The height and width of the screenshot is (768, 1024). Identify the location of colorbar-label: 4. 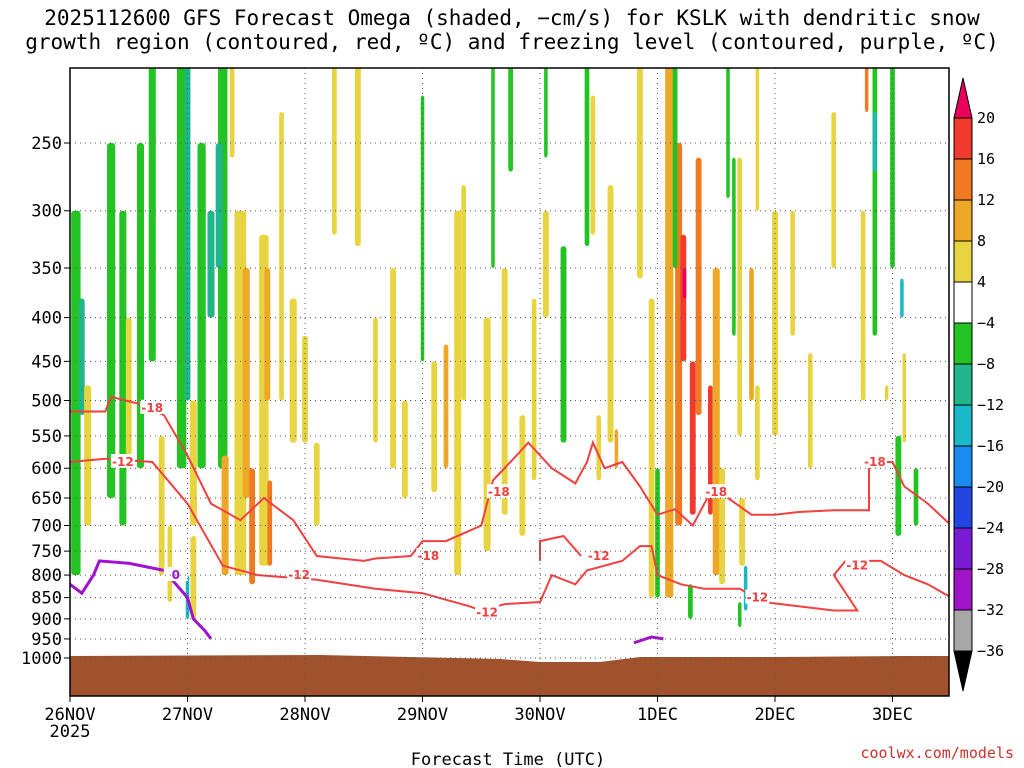
(981, 282).